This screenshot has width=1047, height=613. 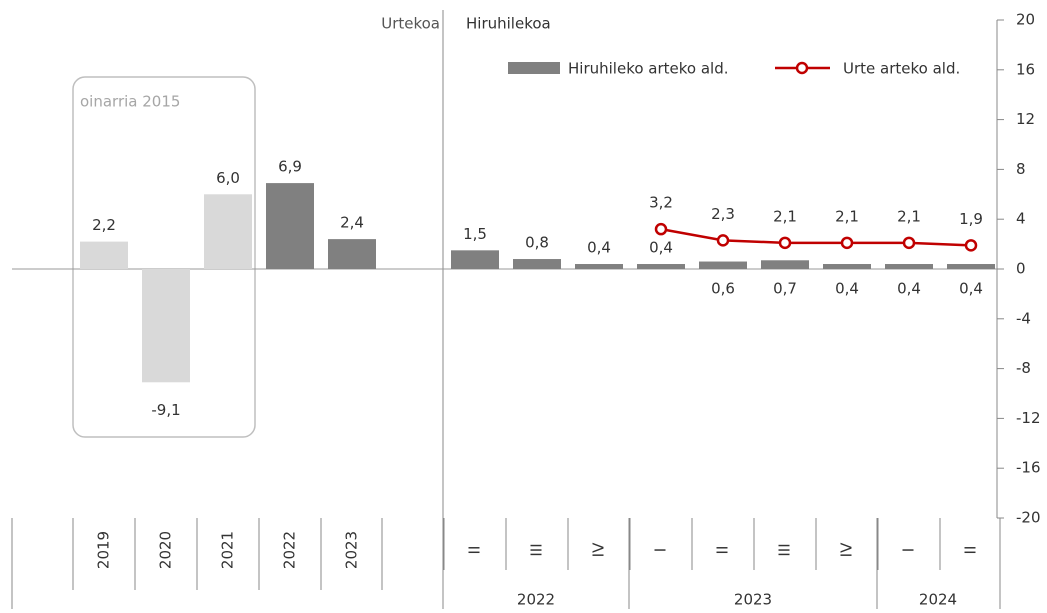 What do you see at coordinates (648, 69) in the screenshot?
I see `legend-label: Hiruhileko arteko ald.` at bounding box center [648, 69].